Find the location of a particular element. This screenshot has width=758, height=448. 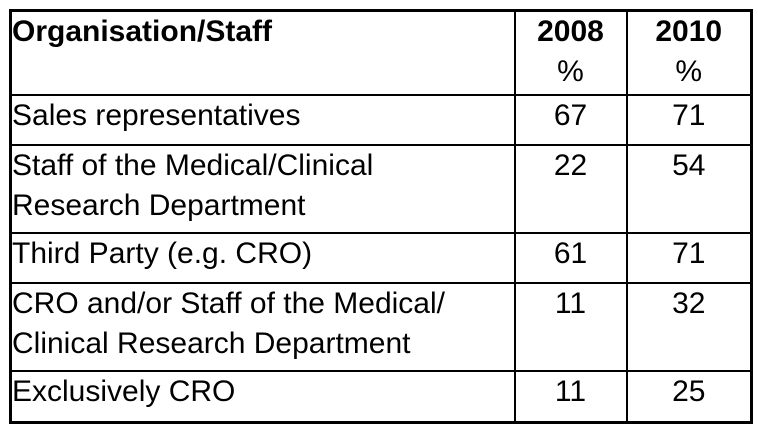

percent-2010-label: % is located at coordinates (689, 71).